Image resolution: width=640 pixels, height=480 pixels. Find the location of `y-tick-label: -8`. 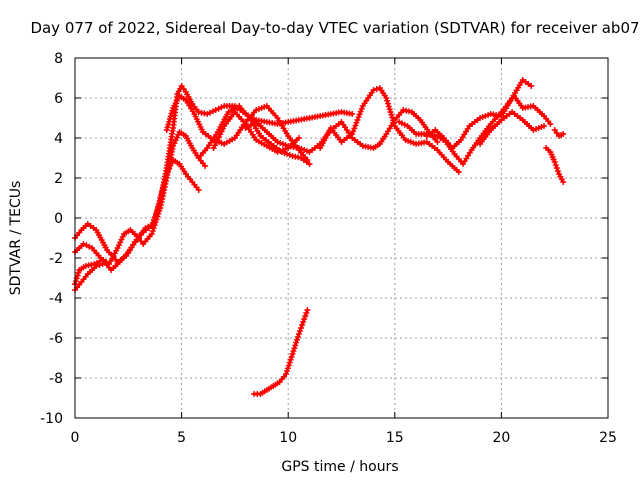

y-tick-label: -8 is located at coordinates (56, 379).